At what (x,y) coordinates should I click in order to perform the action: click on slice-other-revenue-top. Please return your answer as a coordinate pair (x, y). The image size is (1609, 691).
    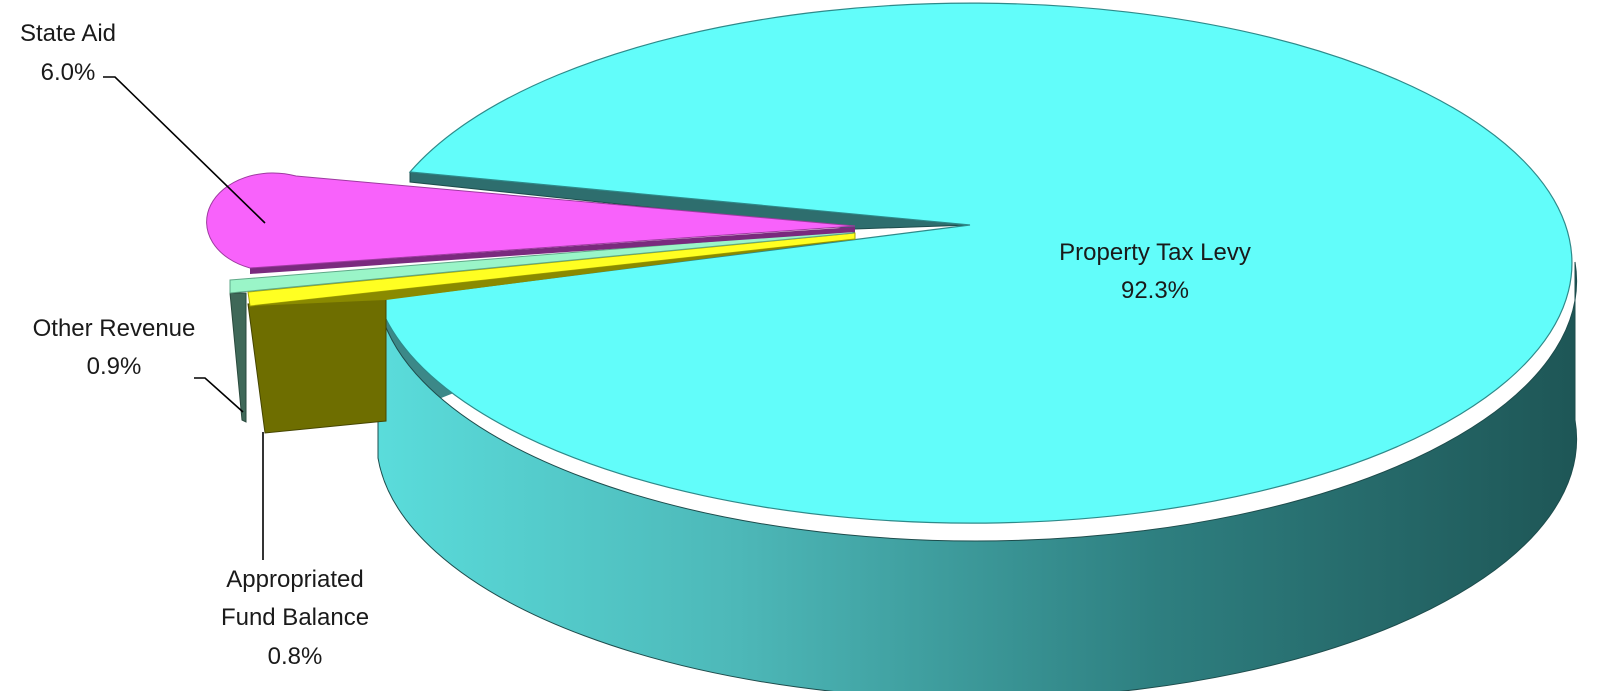
    Looking at the image, I should click on (541, 261).